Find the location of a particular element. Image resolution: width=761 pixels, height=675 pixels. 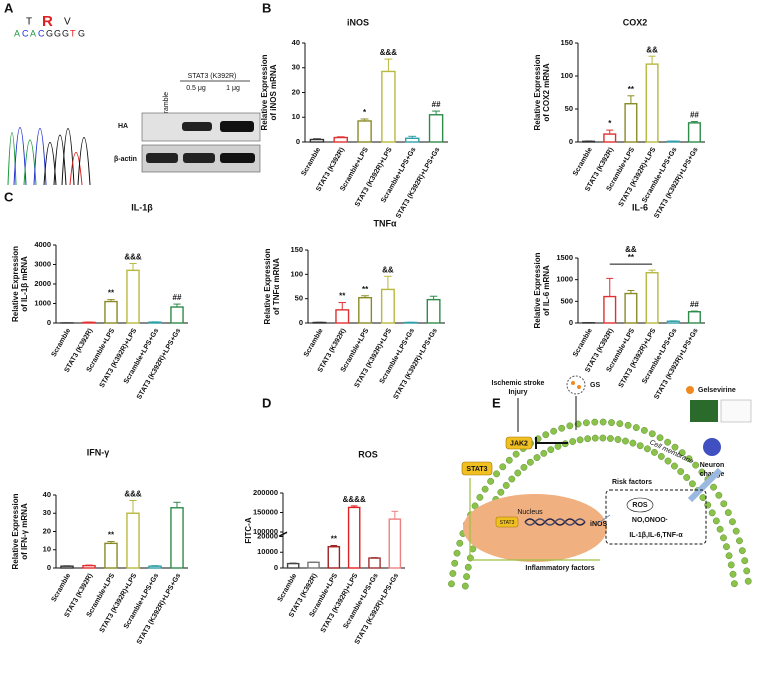

drug-dot is located at coordinates (579, 387).